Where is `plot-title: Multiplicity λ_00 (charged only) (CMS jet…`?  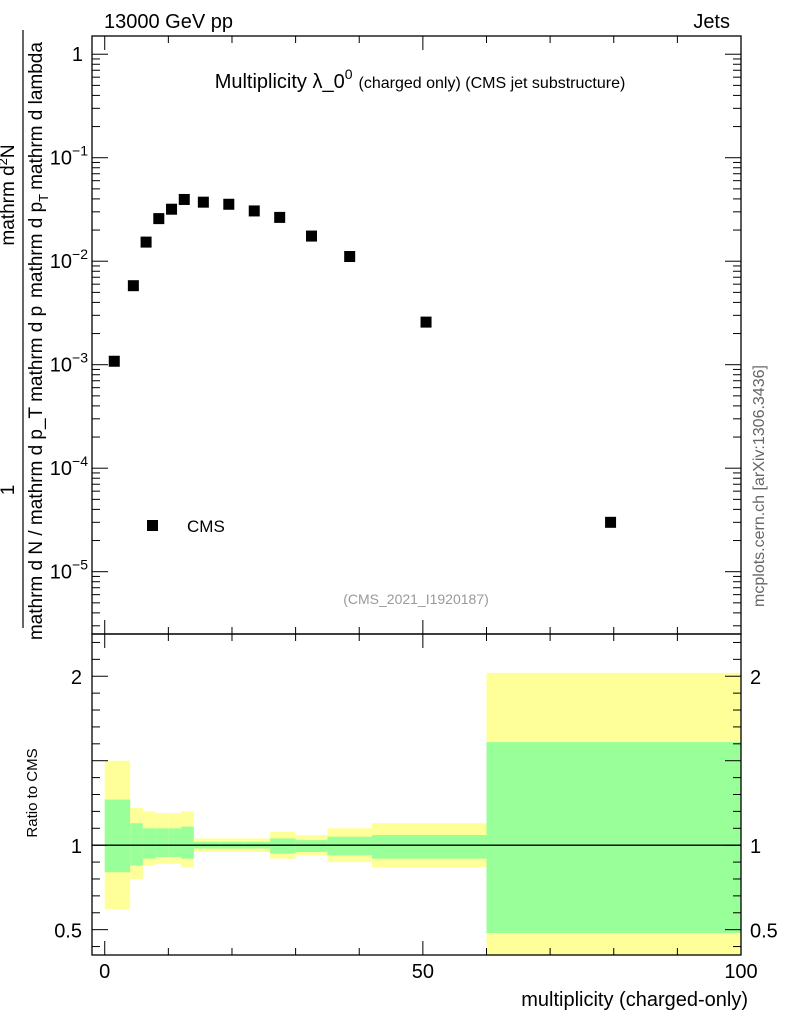
plot-title: Multiplicity λ_00 (charged only) (CMS jet… is located at coordinates (420, 79).